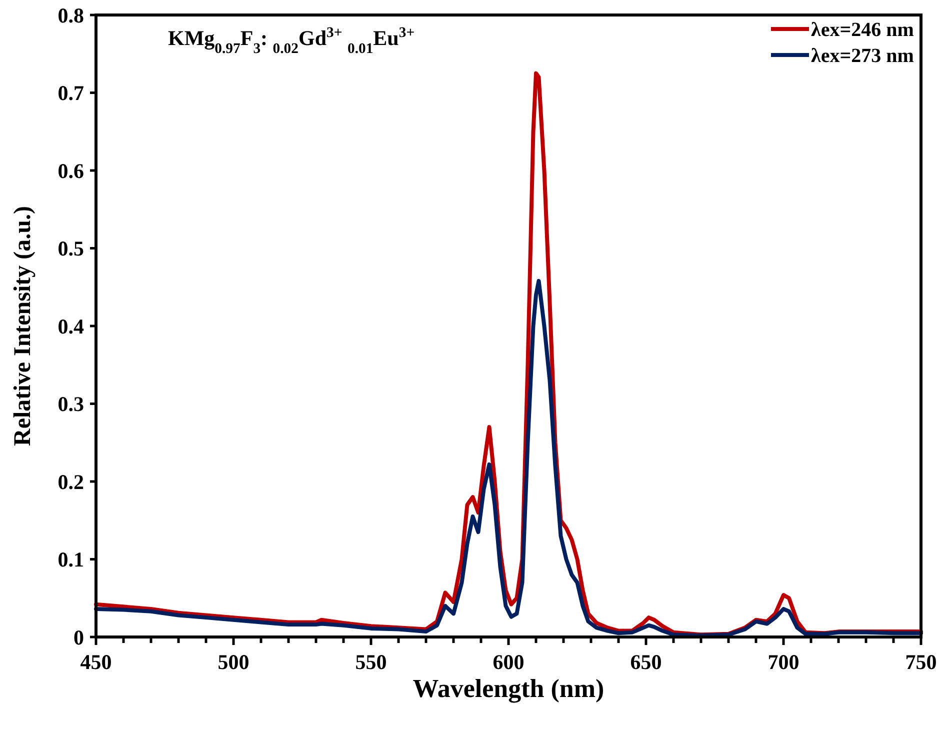 This screenshot has width=951, height=729. Describe the element at coordinates (71, 326) in the screenshot. I see `y-tick-label: 0.4` at that location.